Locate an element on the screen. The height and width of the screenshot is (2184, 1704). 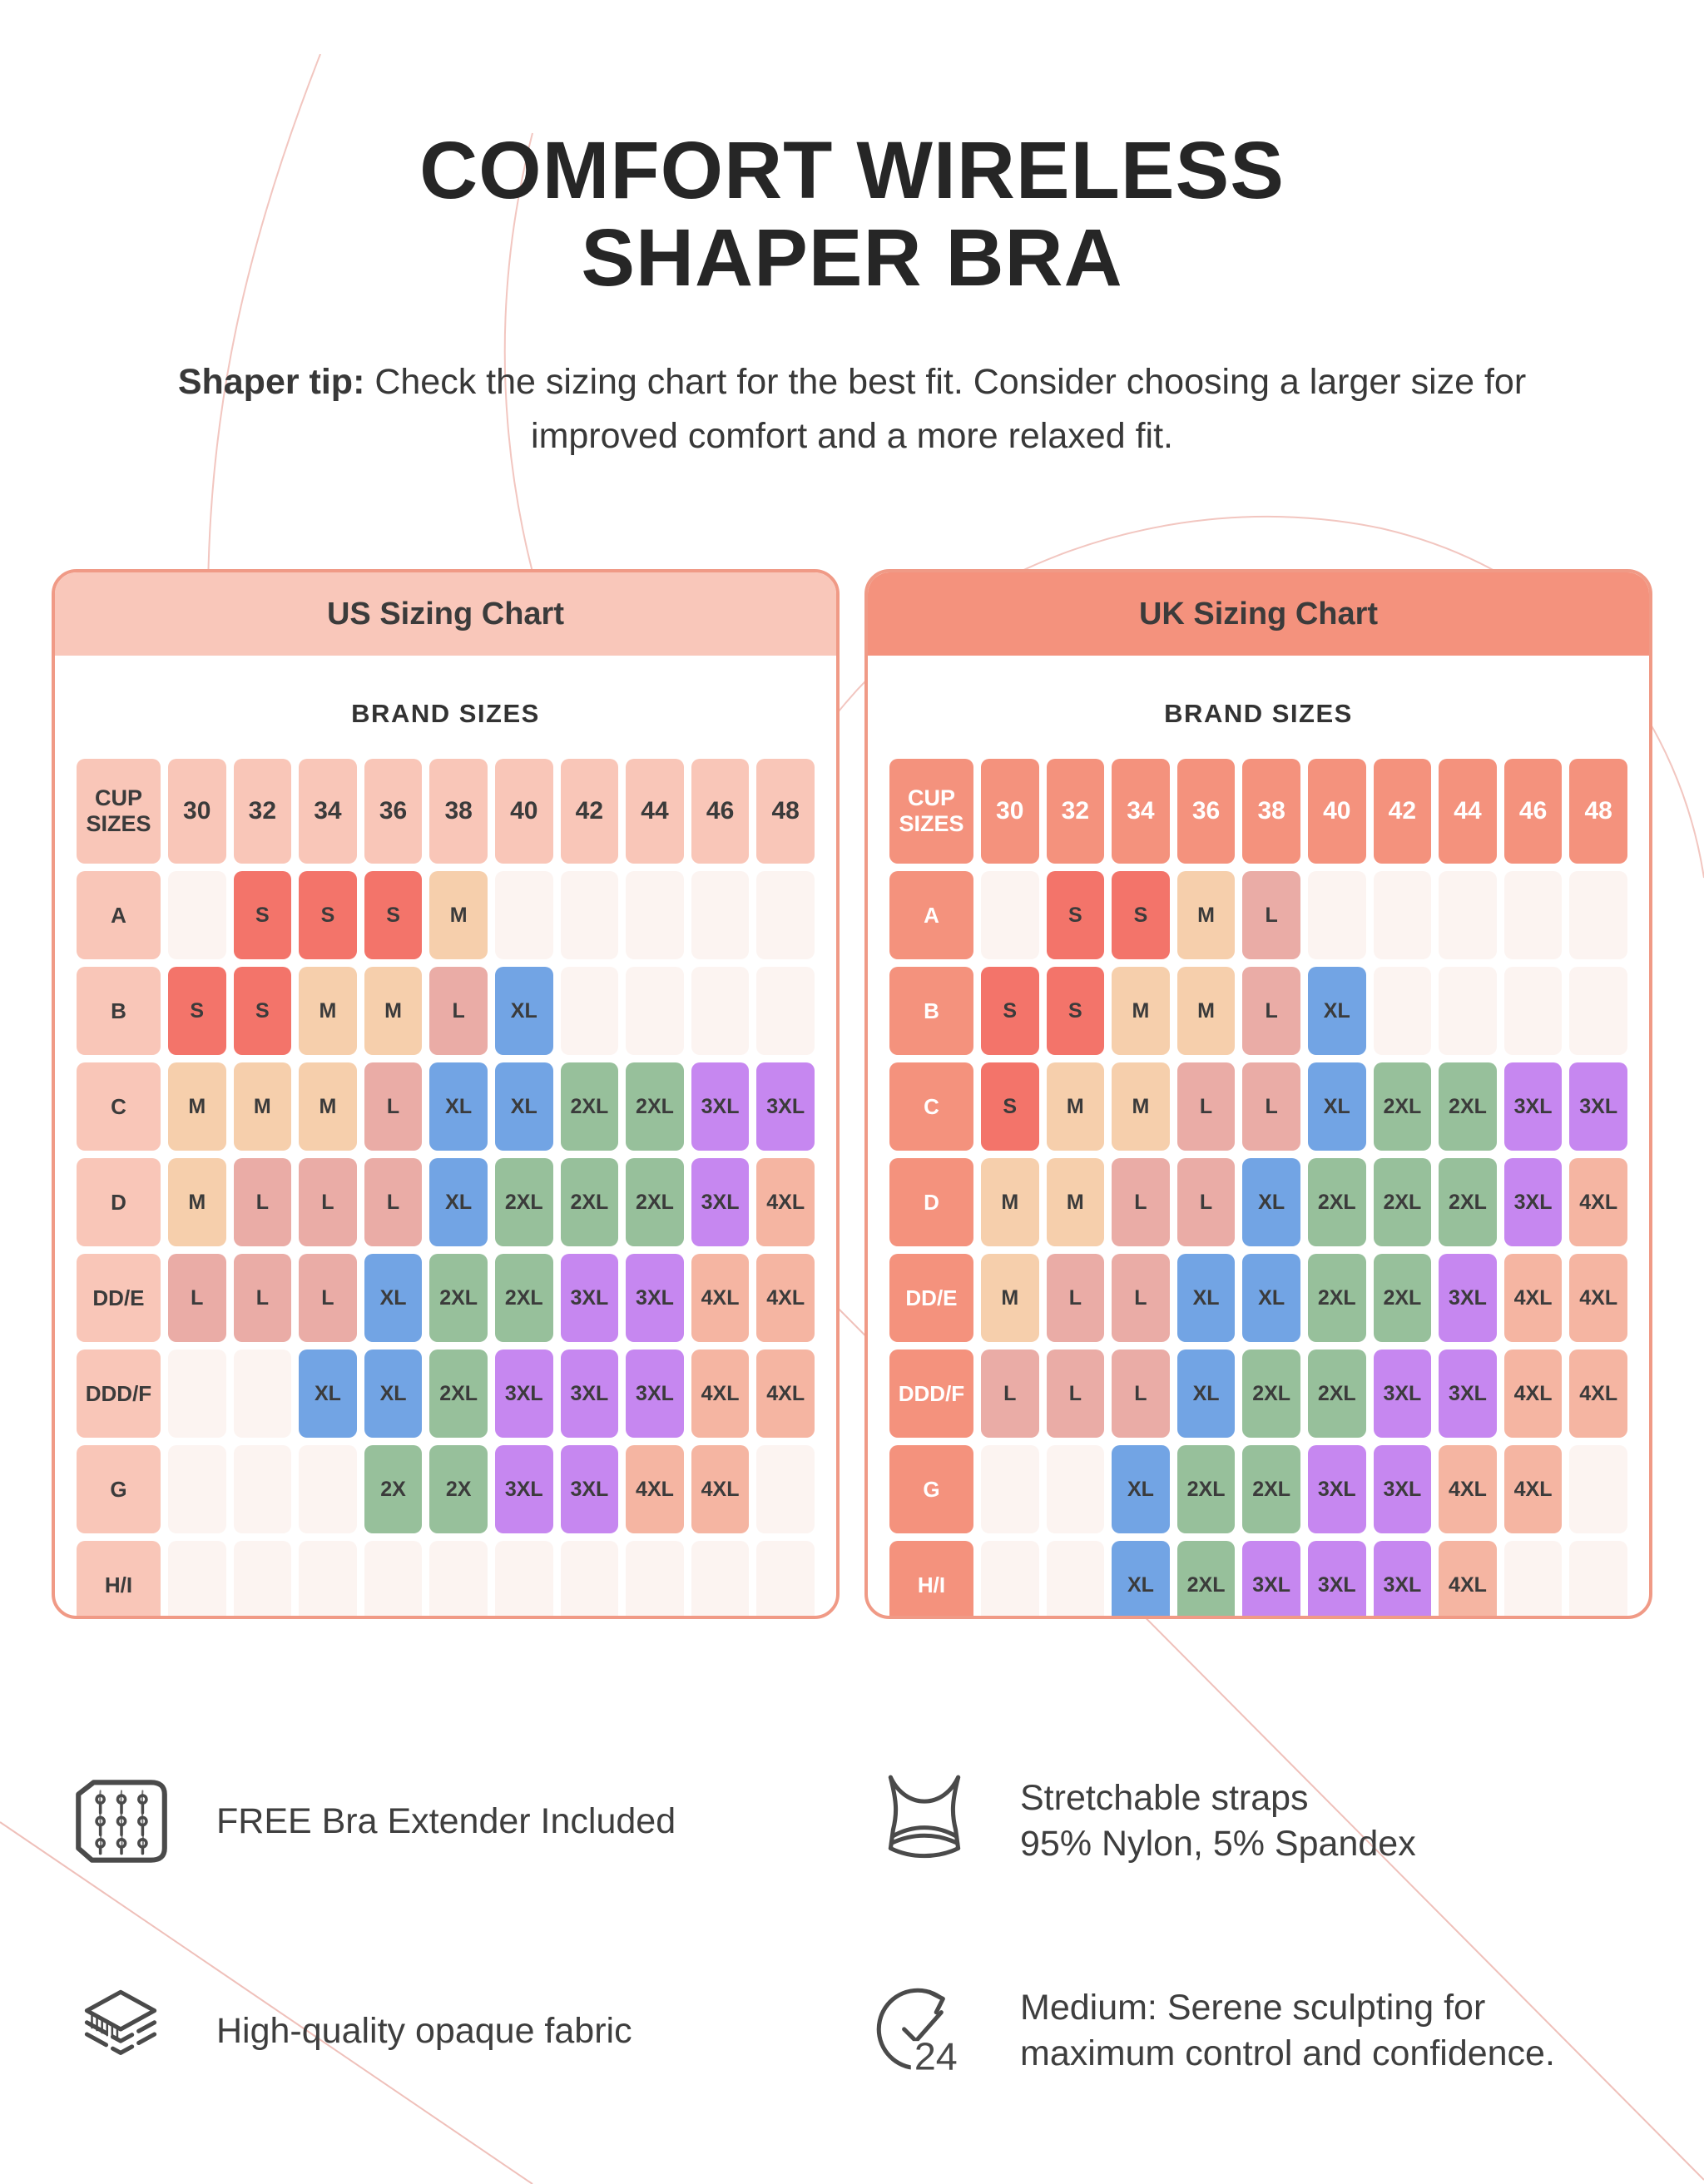
cup-sizes-corner-cell: CUP SIZES is located at coordinates (119, 811).